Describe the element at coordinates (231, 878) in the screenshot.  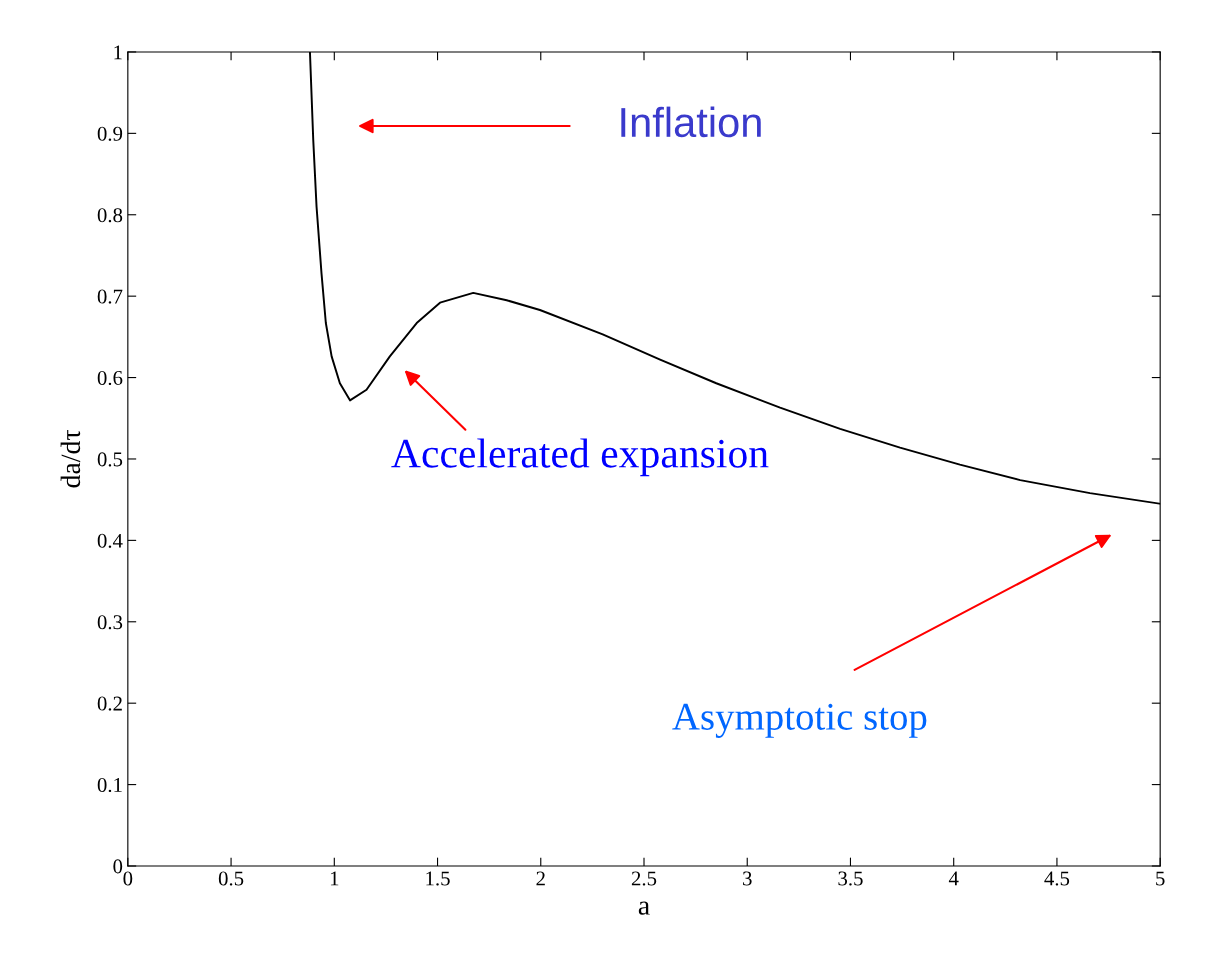
I see `x-tick-label: 0.5` at that location.